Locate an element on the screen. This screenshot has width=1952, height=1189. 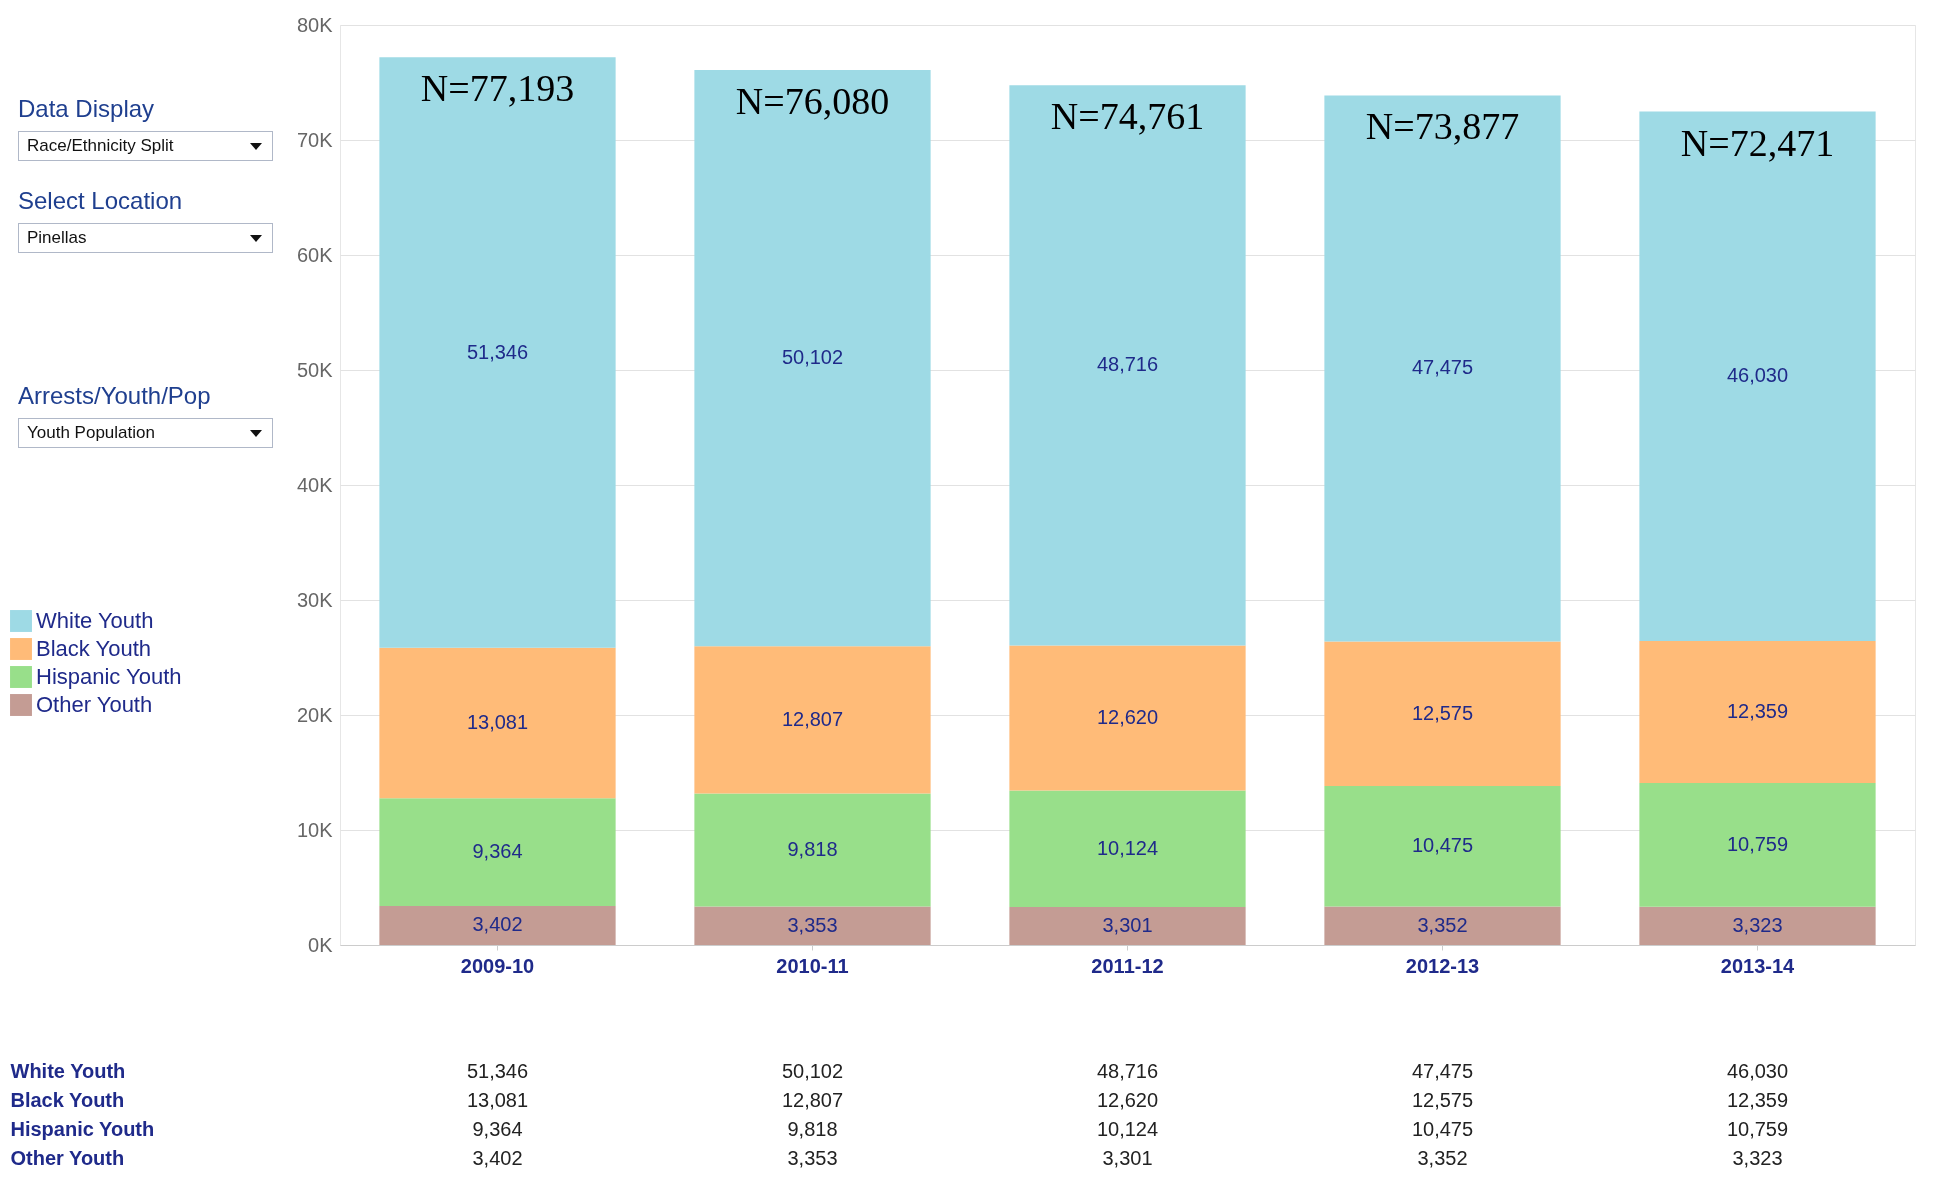
text: 47,475 is located at coordinates (1442, 367).